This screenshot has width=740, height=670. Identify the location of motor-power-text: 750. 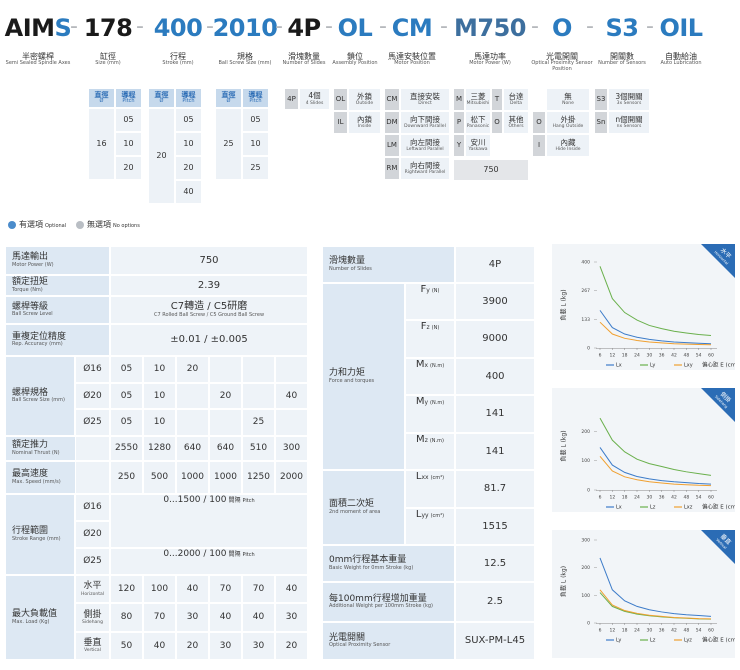
(491, 170).